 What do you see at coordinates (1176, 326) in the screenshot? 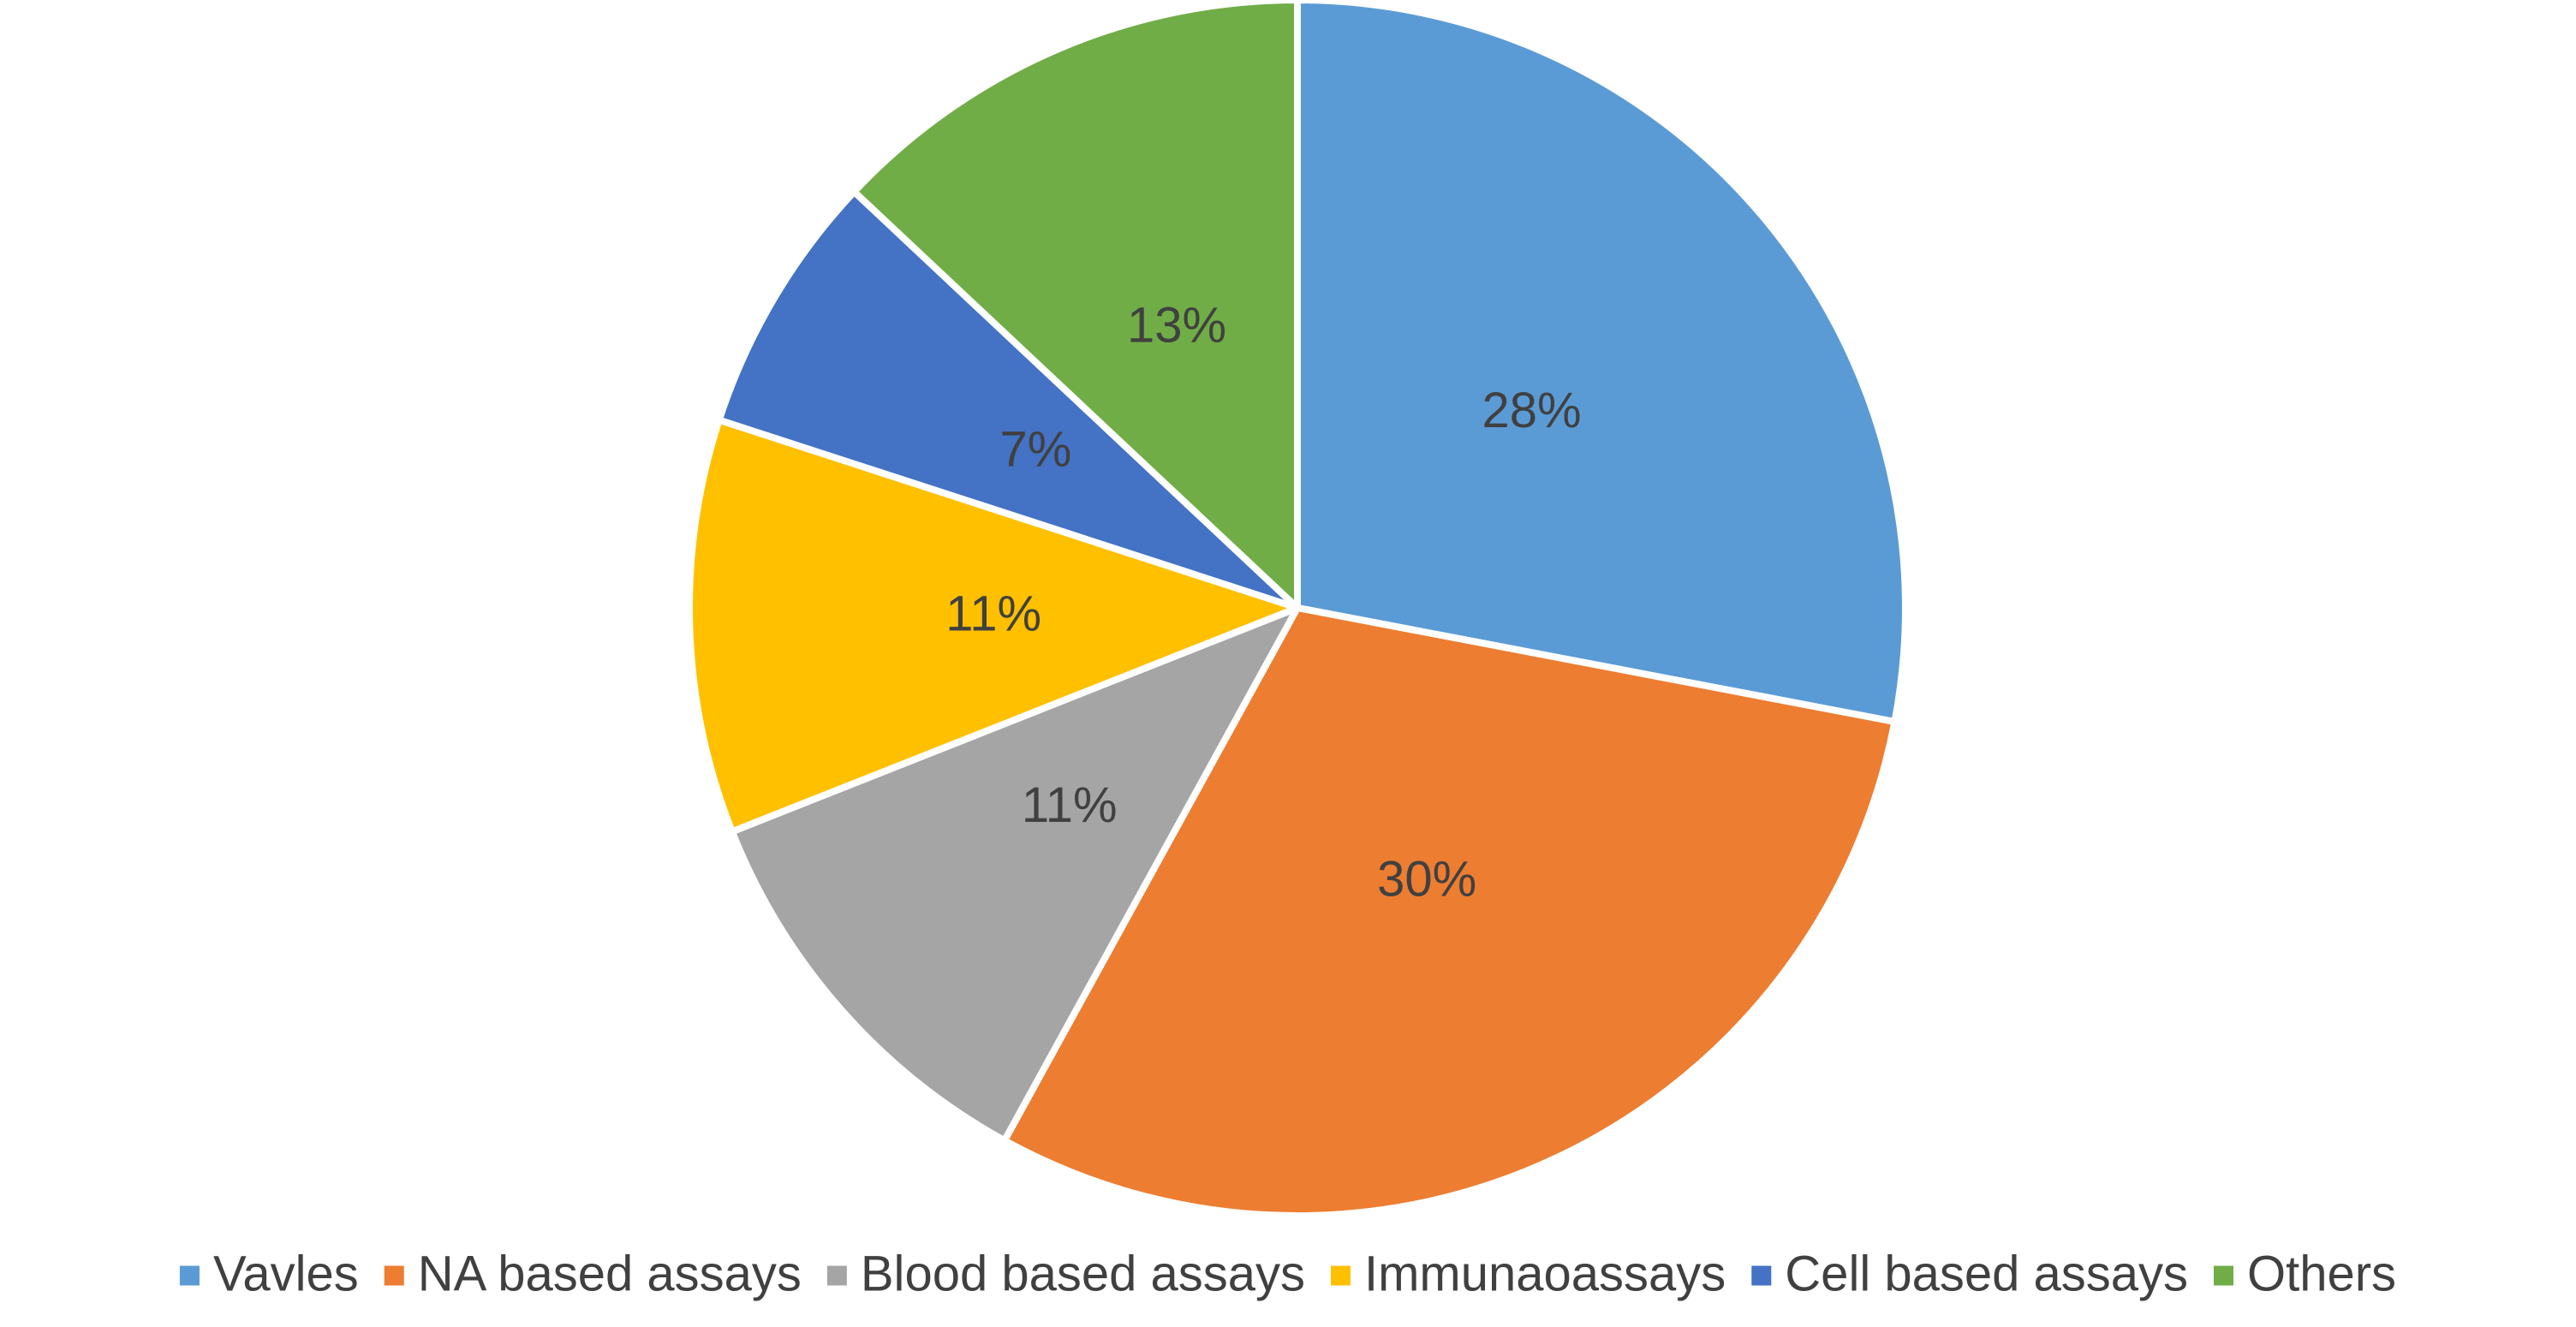
I see `slice-label: 13%` at bounding box center [1176, 326].